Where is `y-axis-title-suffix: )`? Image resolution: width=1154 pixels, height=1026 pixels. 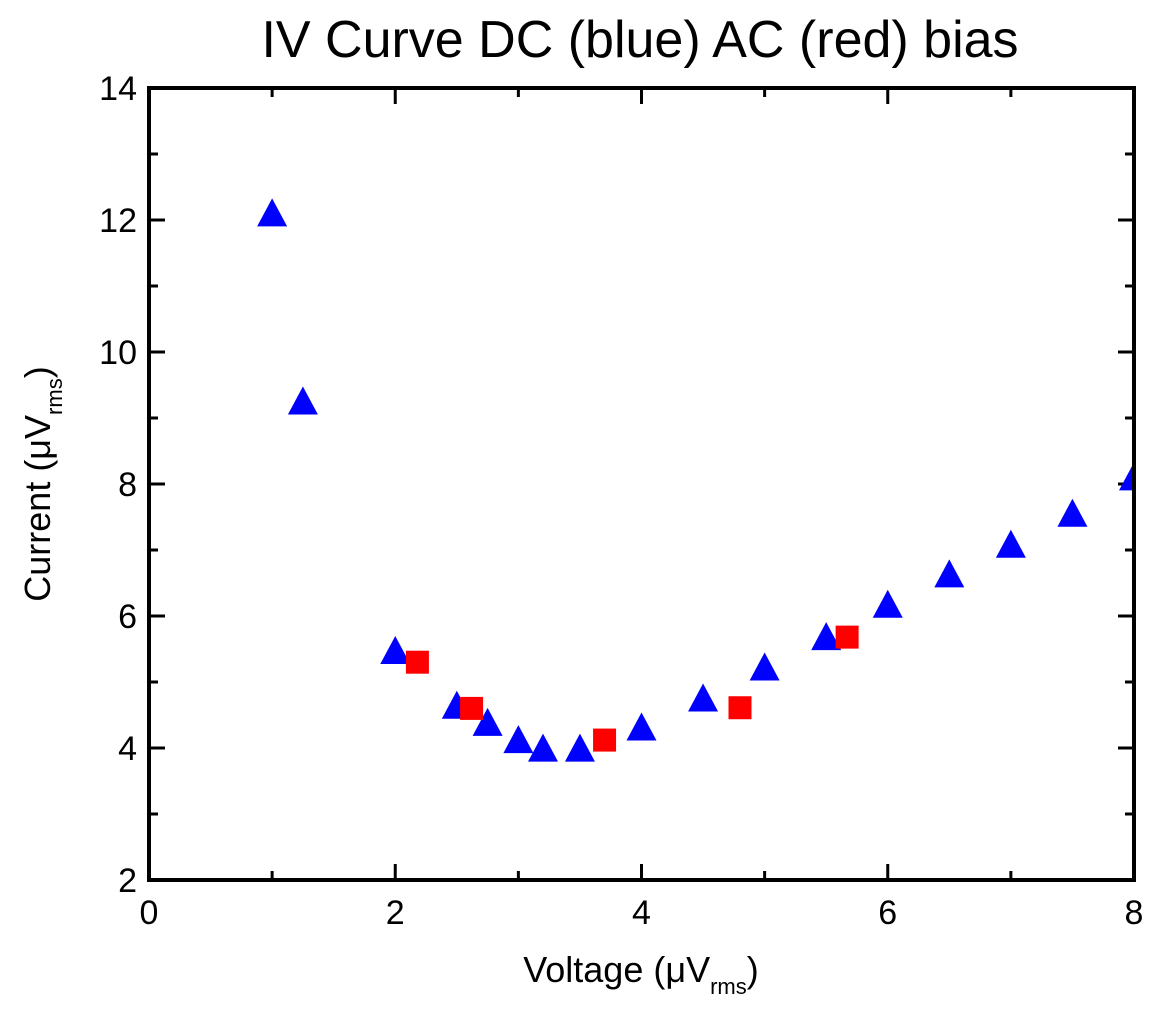
y-axis-title-suffix: ) is located at coordinates (37, 372).